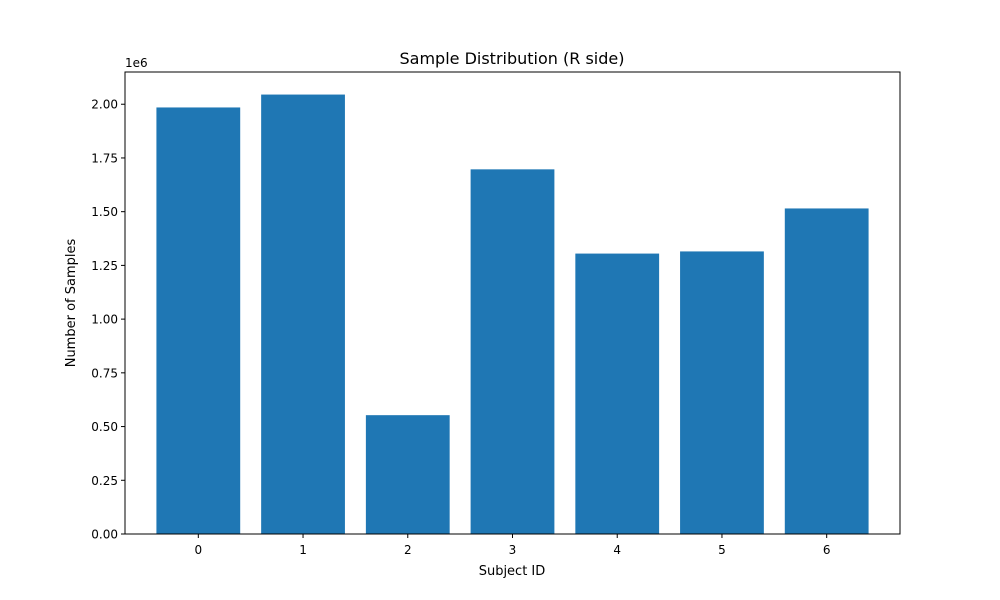 The width and height of the screenshot is (1000, 600). What do you see at coordinates (303, 550) in the screenshot?
I see `x-tick-label: 1` at bounding box center [303, 550].